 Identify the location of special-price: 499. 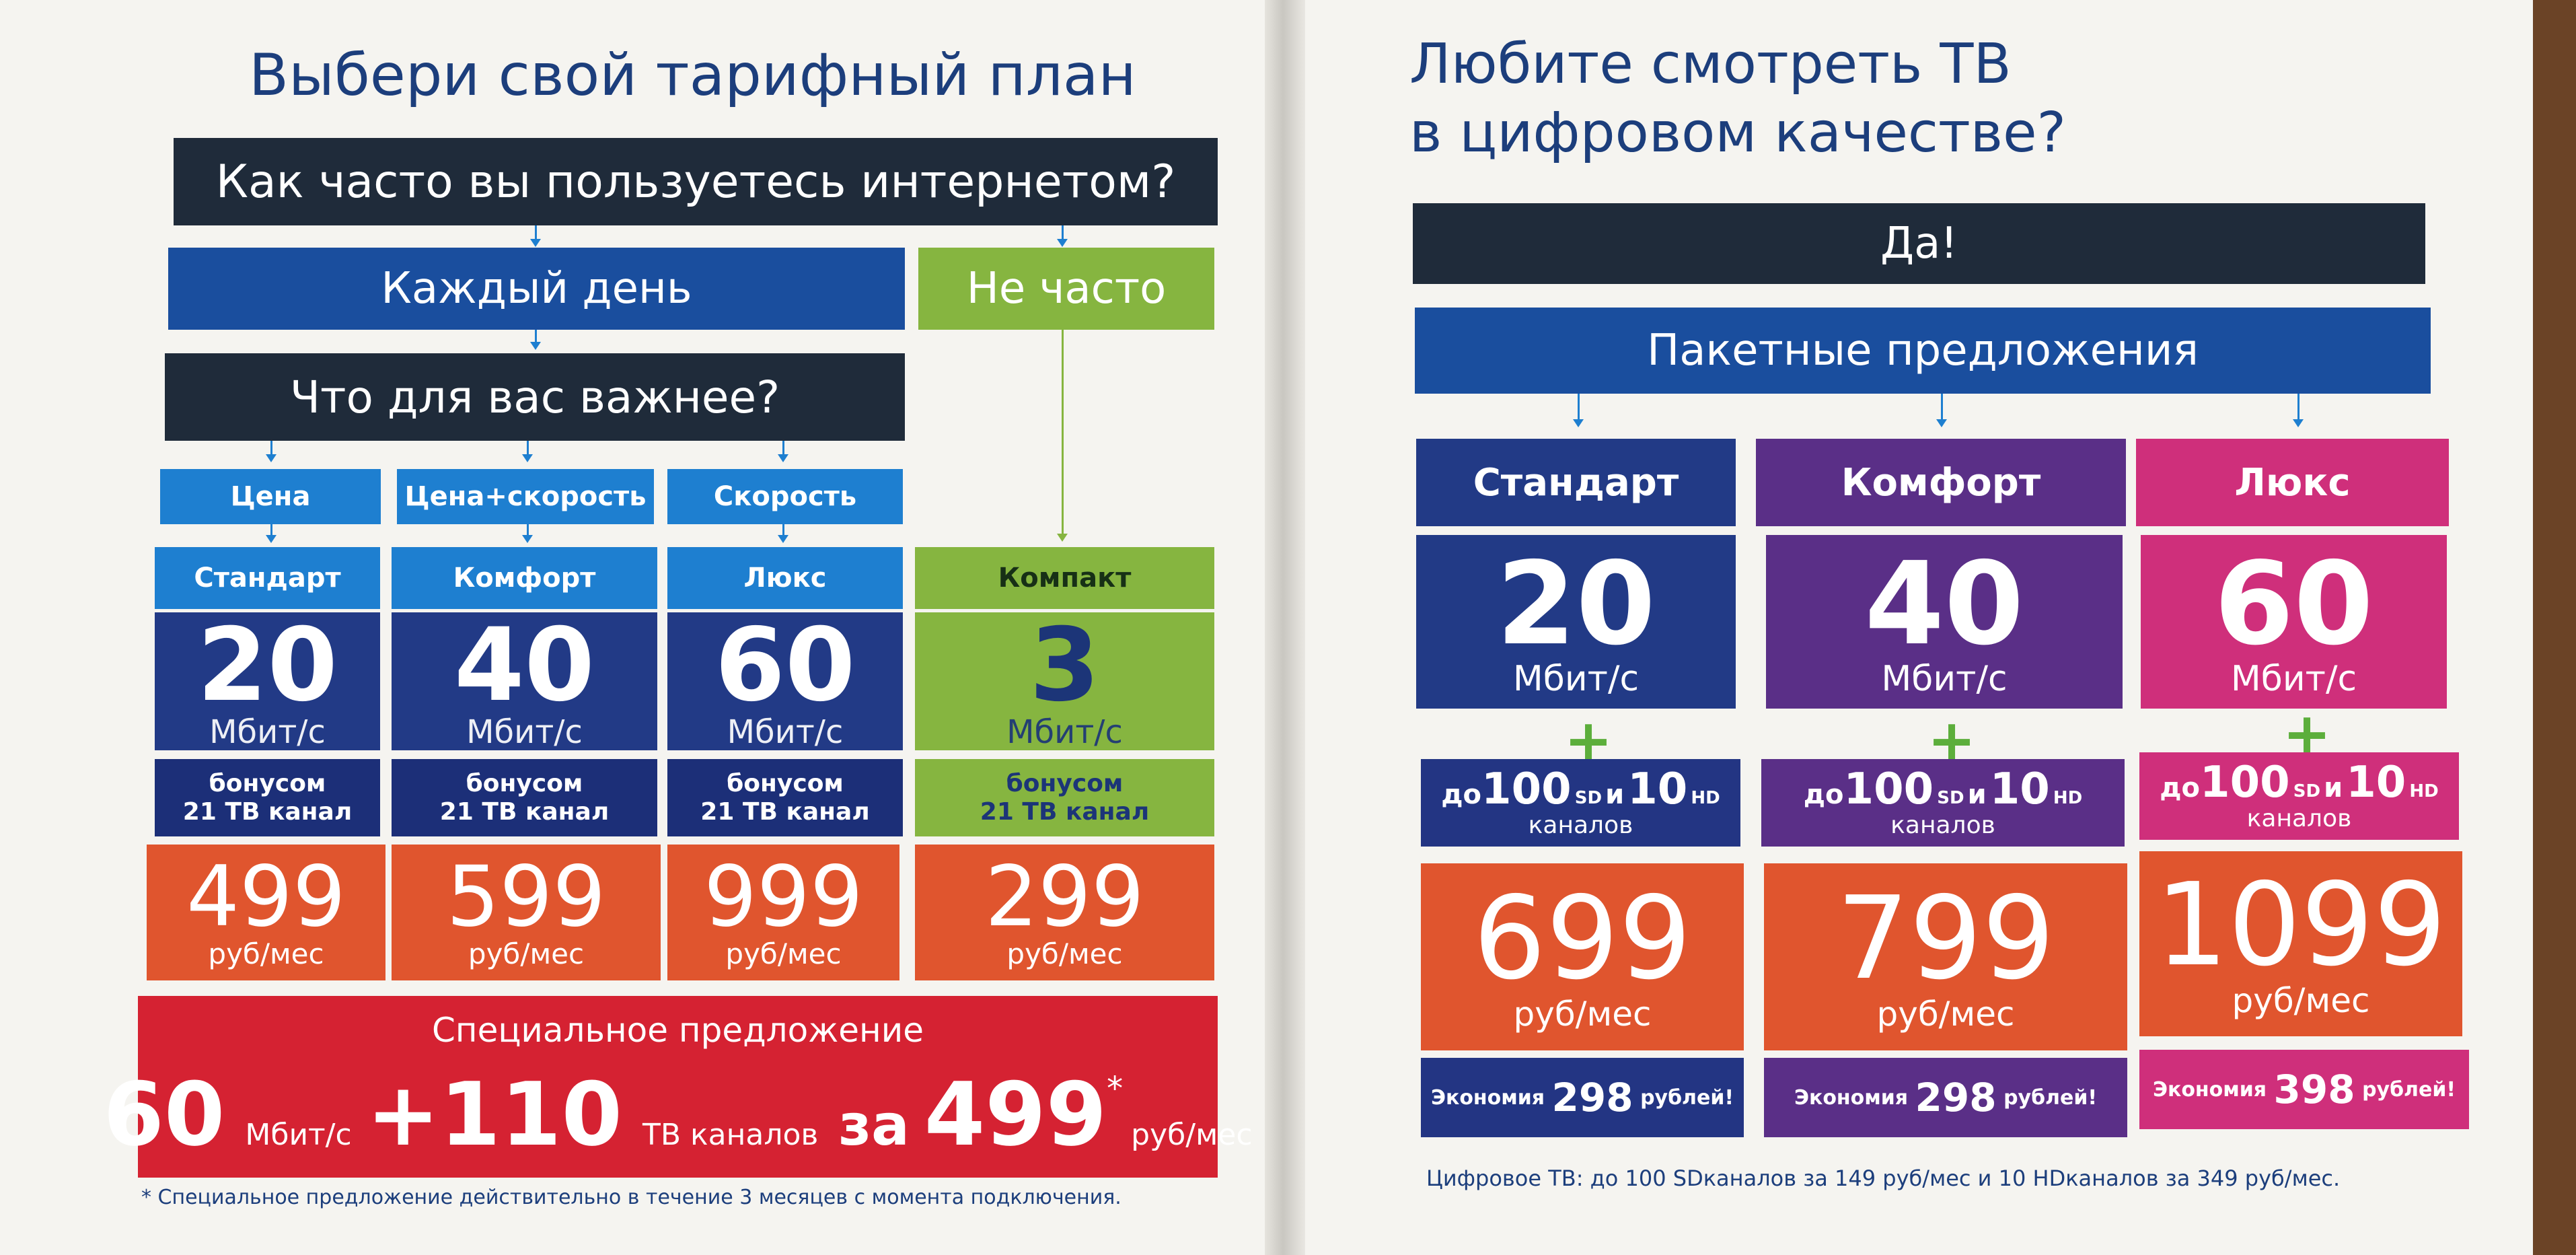
(1015, 1114).